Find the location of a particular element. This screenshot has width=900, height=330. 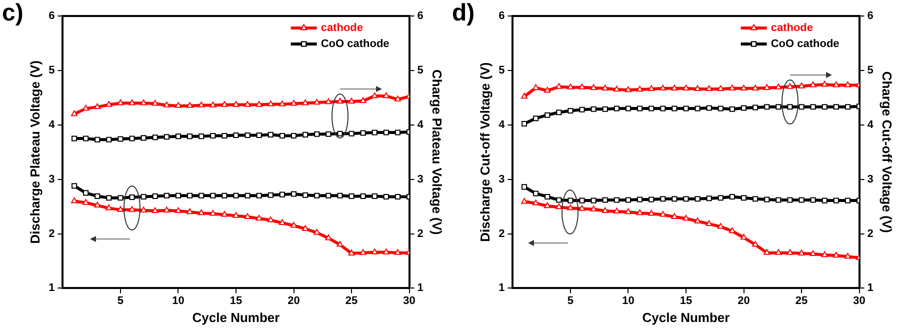

y-axis-title: Discharge Plateau Voltage (V) is located at coordinates (34, 152).